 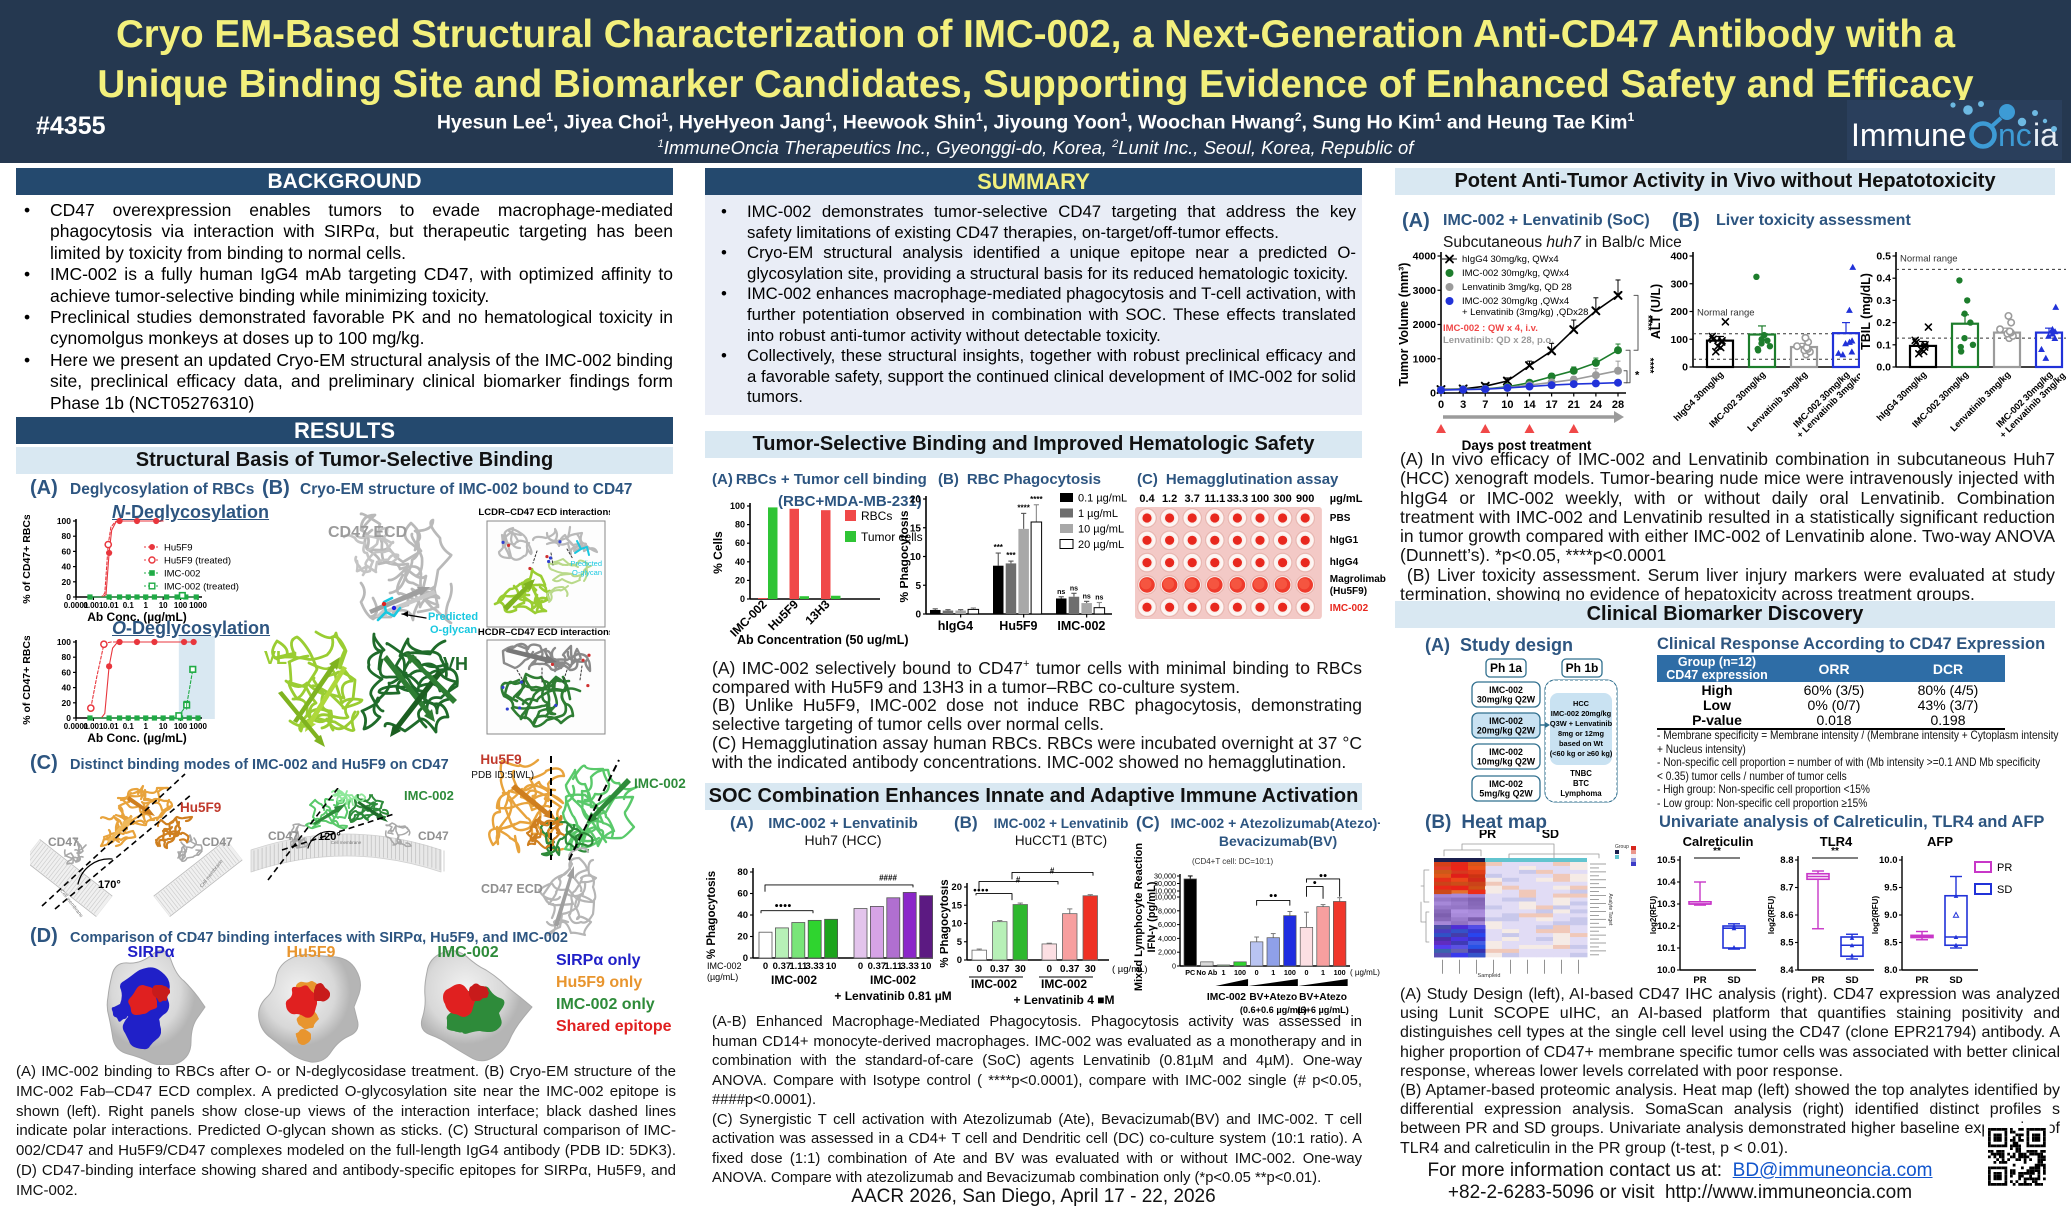 What do you see at coordinates (718, 552) in the screenshot?
I see `svg-text: % Cells` at bounding box center [718, 552].